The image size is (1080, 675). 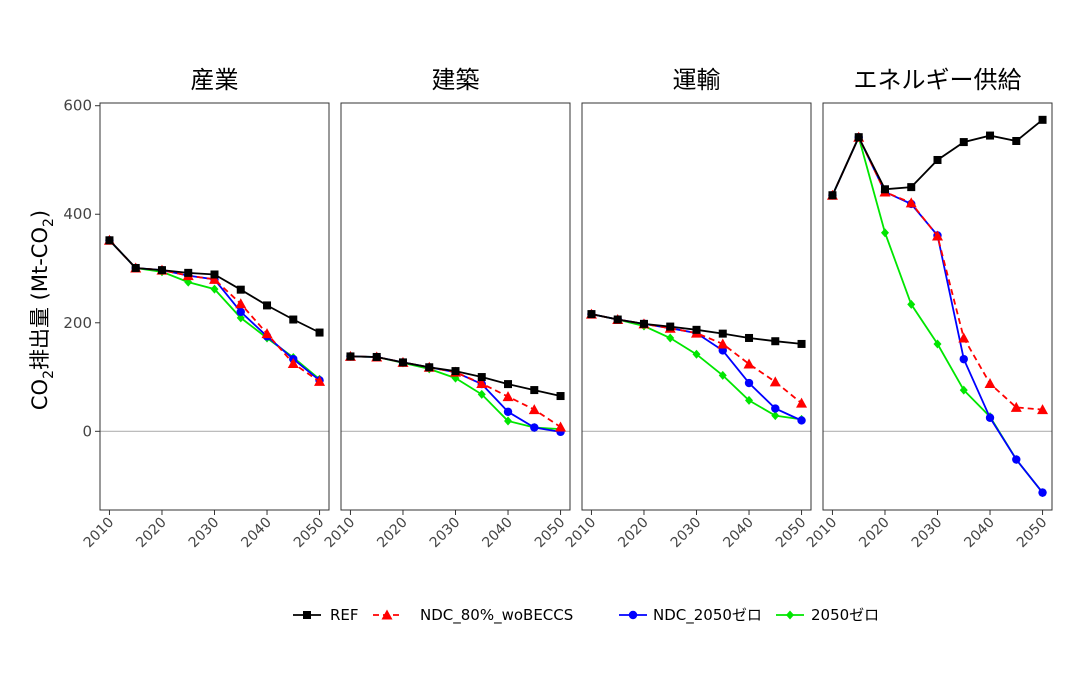 I want to click on y-tick-label: 400, so click(x=77, y=214).